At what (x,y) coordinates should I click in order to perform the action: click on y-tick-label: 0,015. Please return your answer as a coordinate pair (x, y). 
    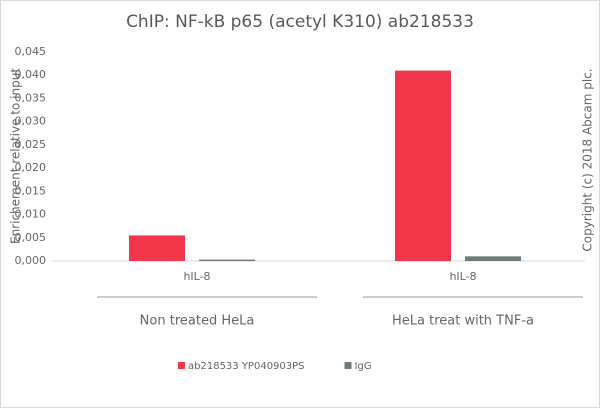
    Looking at the image, I should click on (31, 190).